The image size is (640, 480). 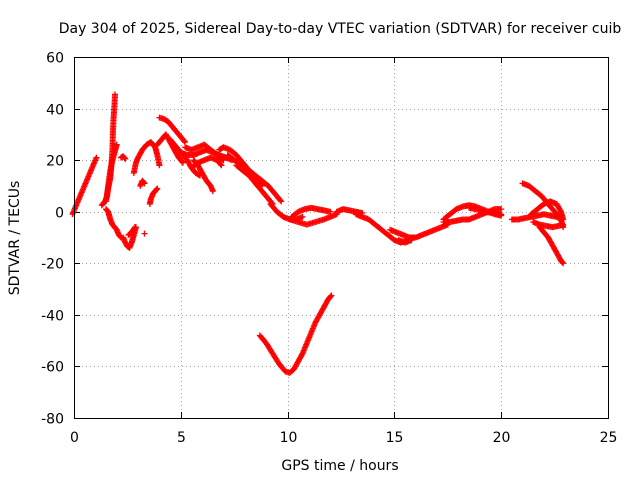 What do you see at coordinates (181, 438) in the screenshot?
I see `x-tick-label: 5` at bounding box center [181, 438].